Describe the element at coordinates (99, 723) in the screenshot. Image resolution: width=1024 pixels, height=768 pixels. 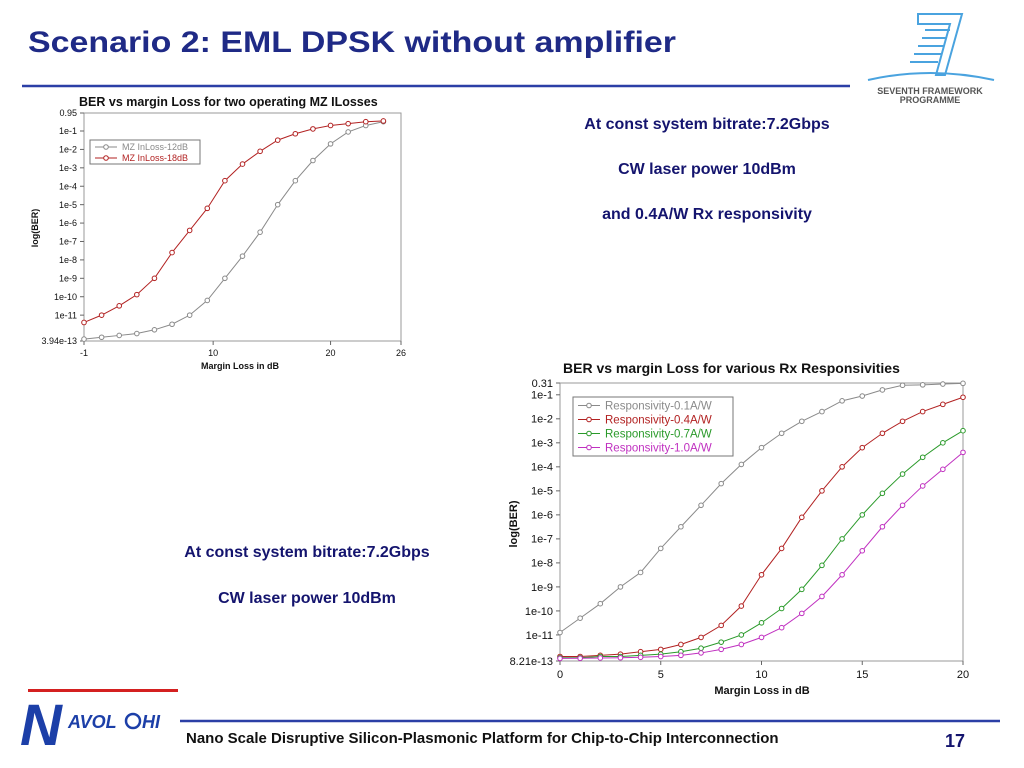
I see `project-logo: N AVOL HI` at that location.